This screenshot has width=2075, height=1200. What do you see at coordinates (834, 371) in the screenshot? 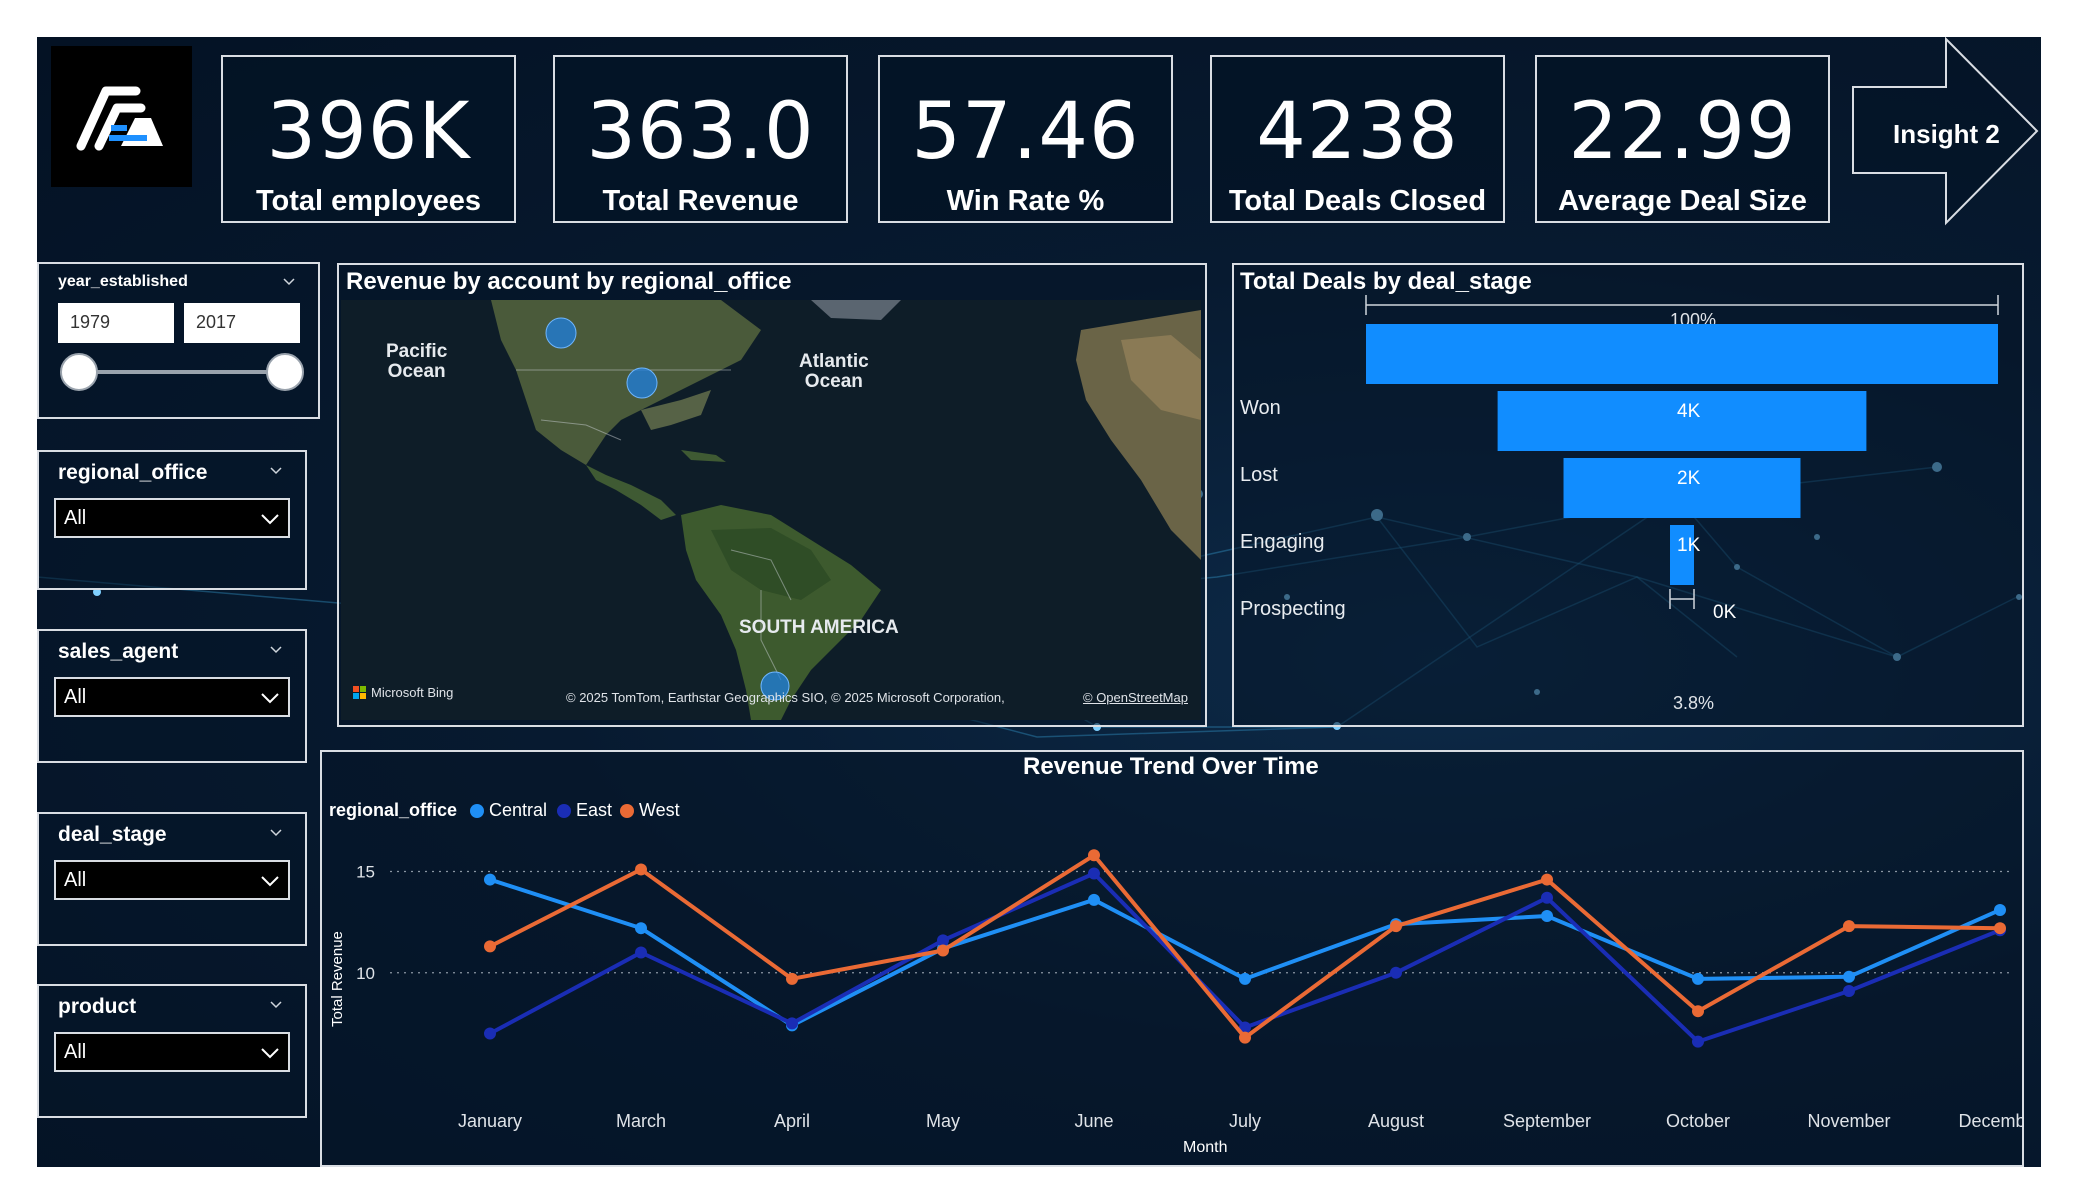
I see `map-label-atlantic: Atlantic Ocean` at bounding box center [834, 371].